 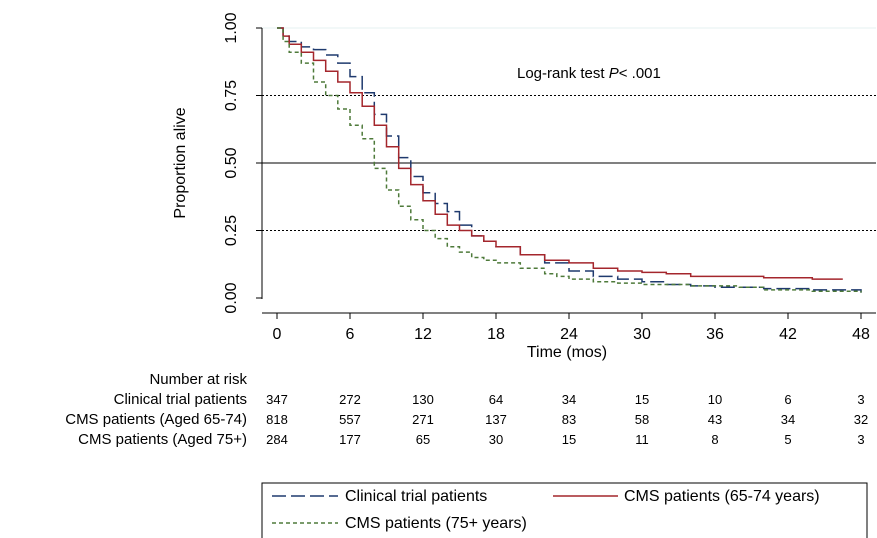 What do you see at coordinates (436, 523) in the screenshot?
I see `legend-label-3: CMS patients (75+ years)` at bounding box center [436, 523].